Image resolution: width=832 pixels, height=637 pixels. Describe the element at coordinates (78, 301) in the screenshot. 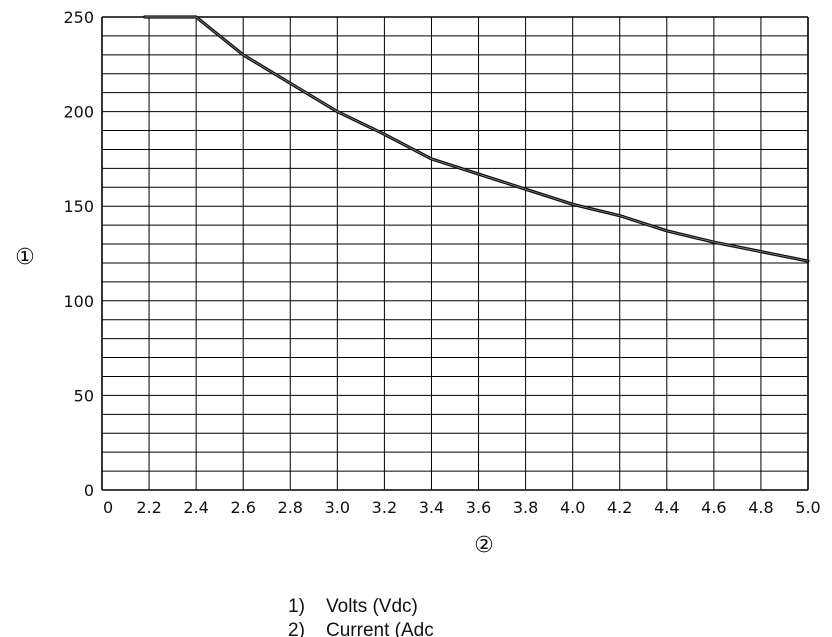

I see `y-tick-label: 100` at that location.